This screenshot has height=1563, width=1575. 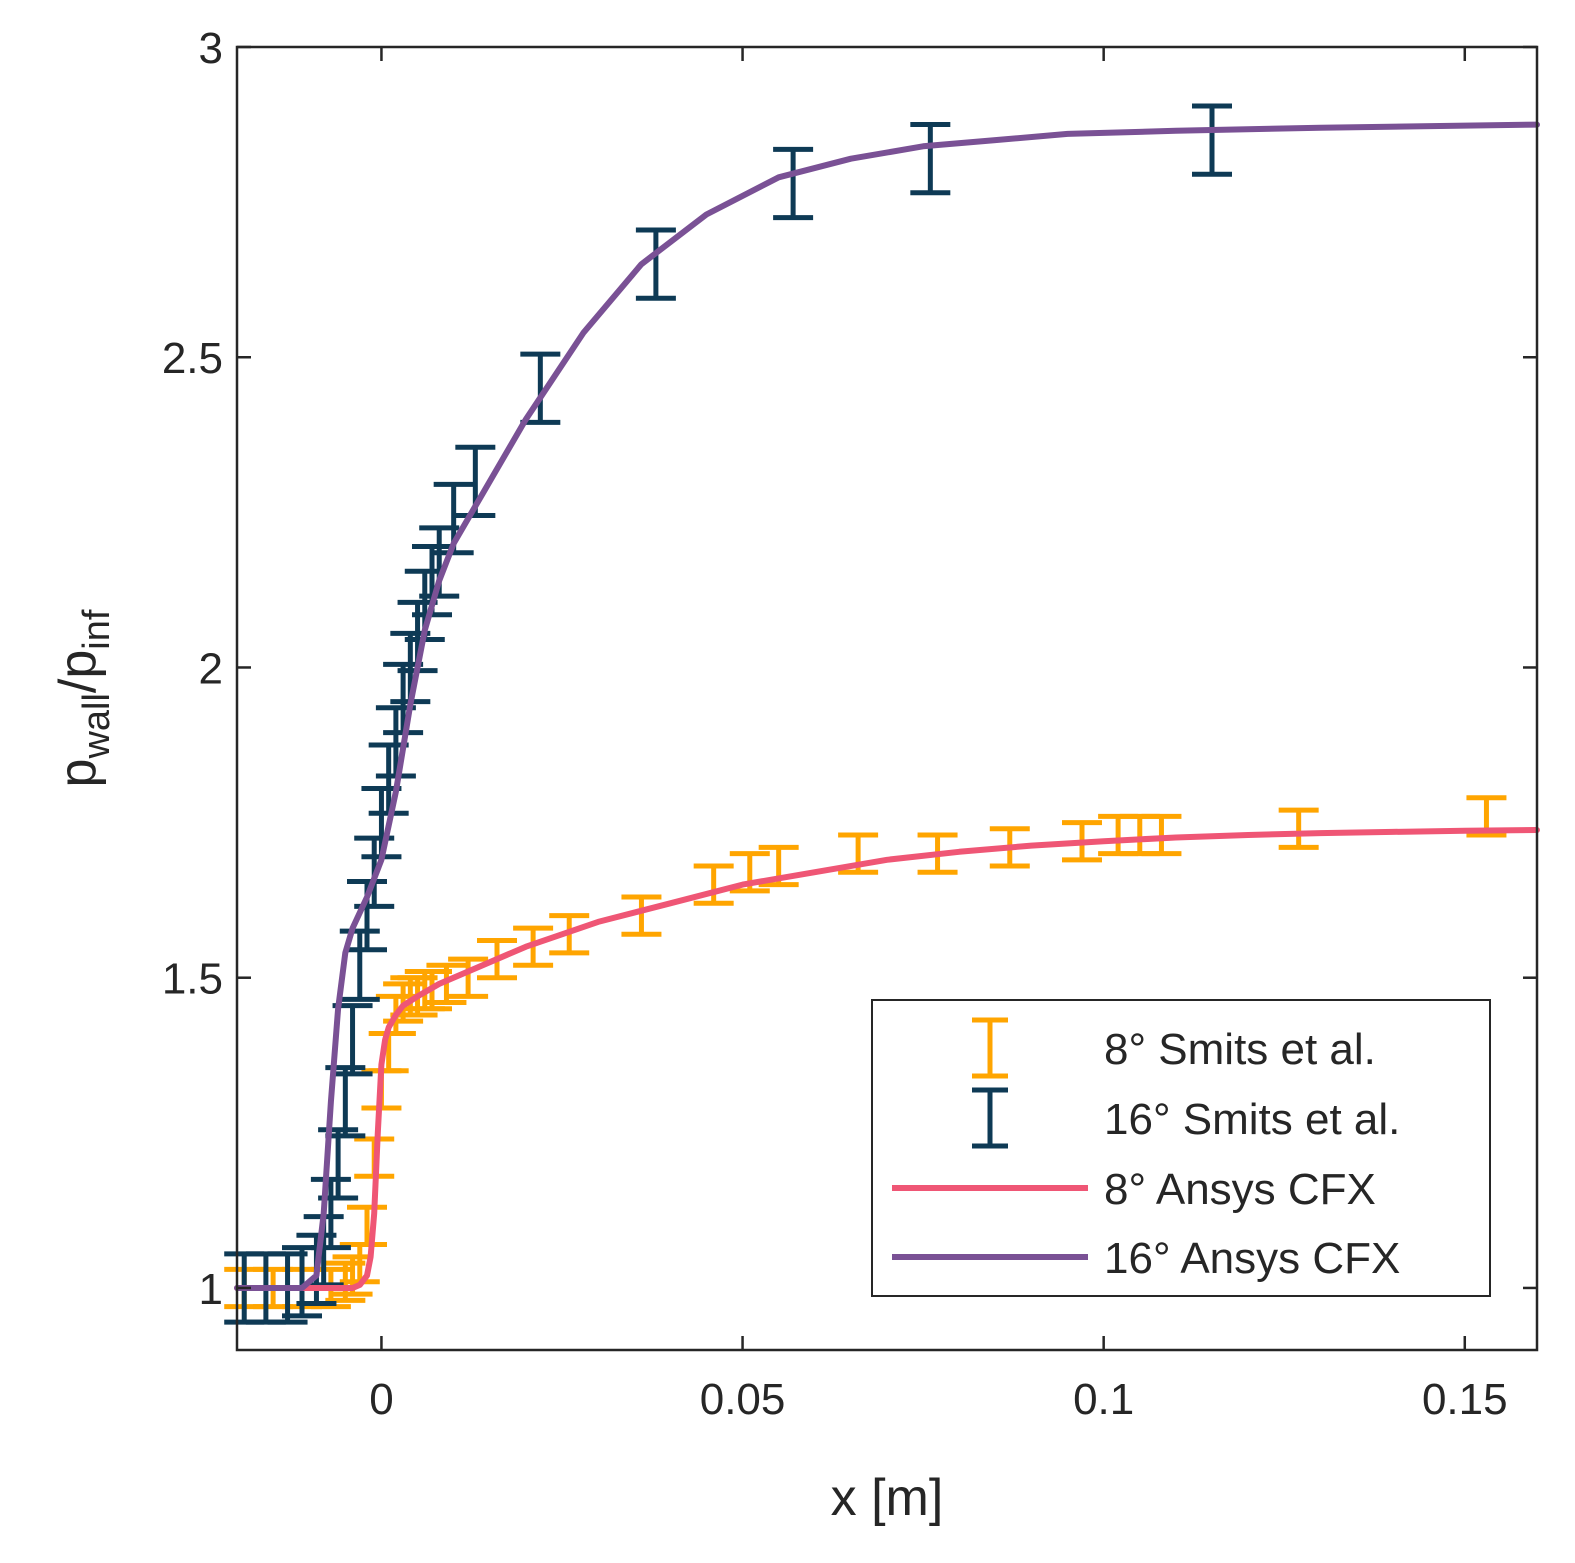 I want to click on legend-label: 8° Ansys CFX, so click(x=1240, y=1189).